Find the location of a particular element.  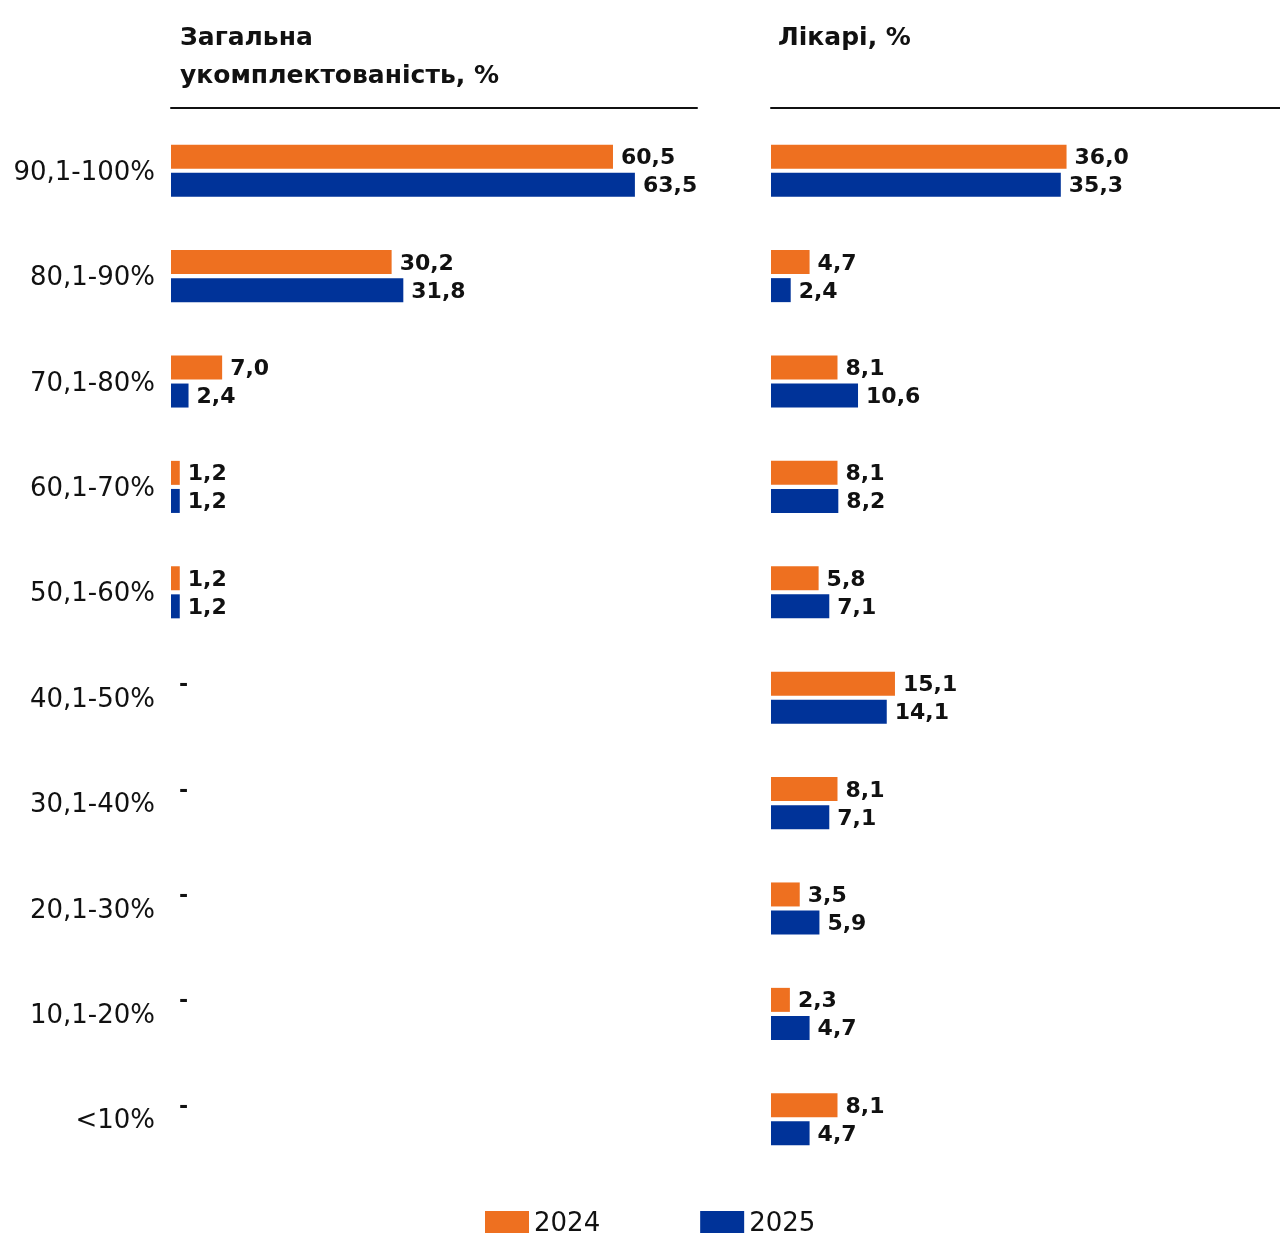

y-tick-label: 50,1-60% is located at coordinates (92, 592).